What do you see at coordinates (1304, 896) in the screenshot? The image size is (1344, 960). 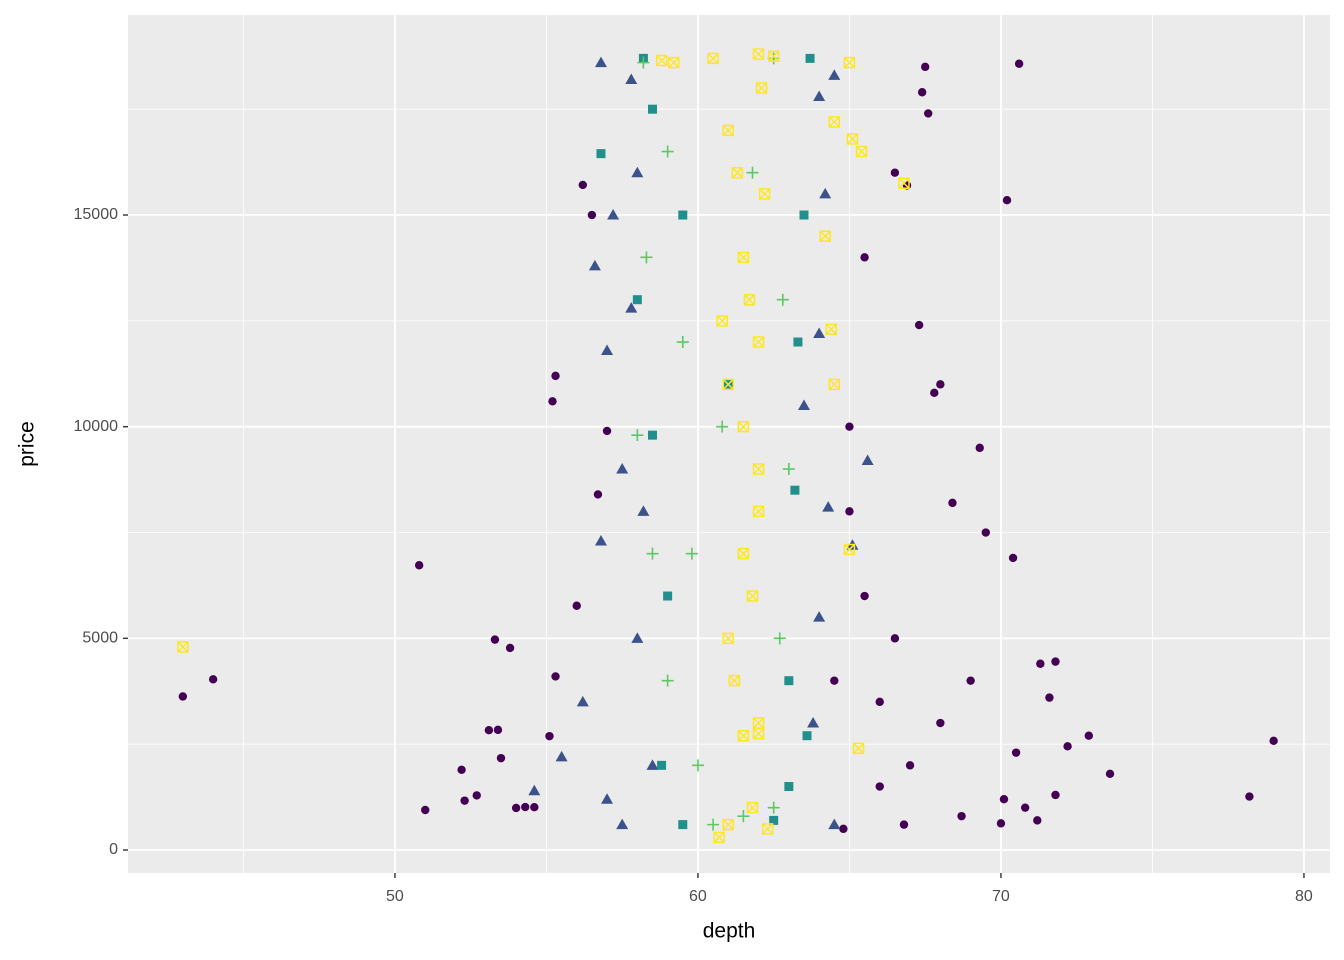 I see `x-tick-label: 80` at bounding box center [1304, 896].